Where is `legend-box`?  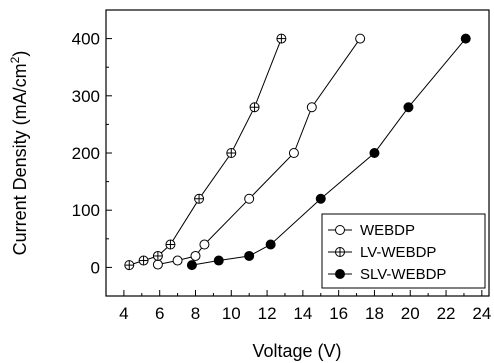
legend-box is located at coordinates (403, 251).